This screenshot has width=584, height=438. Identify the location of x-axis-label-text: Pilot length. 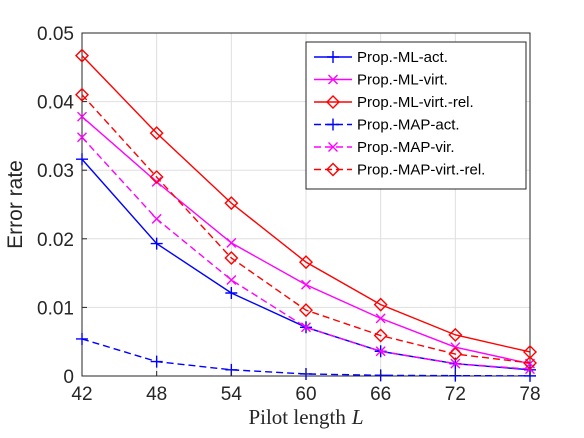
(297, 417).